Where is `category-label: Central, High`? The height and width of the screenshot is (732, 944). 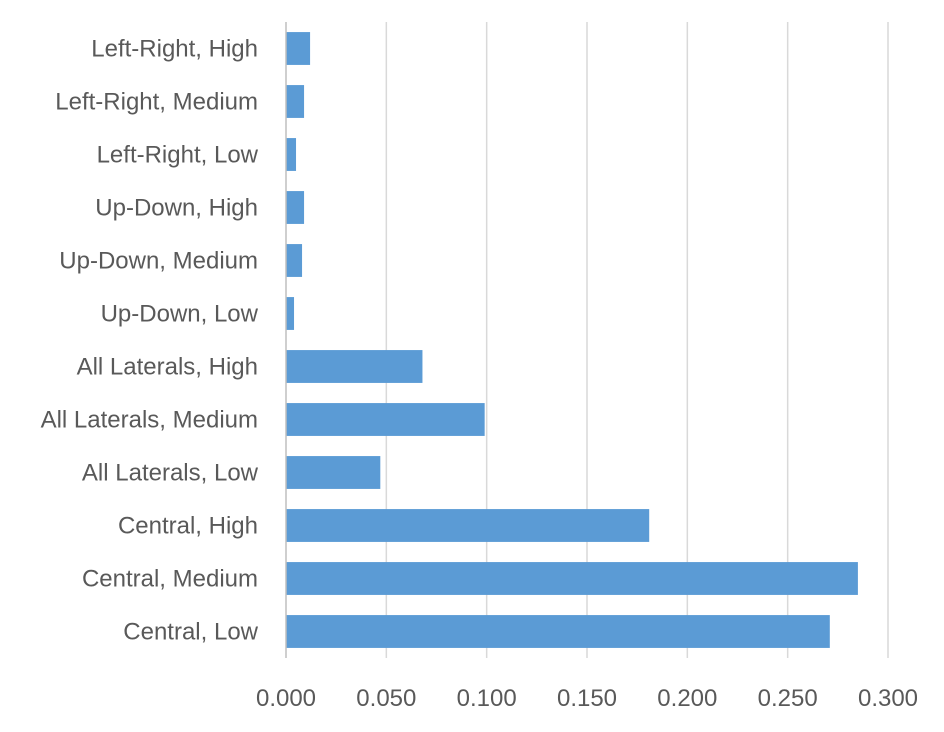
category-label: Central, High is located at coordinates (188, 526).